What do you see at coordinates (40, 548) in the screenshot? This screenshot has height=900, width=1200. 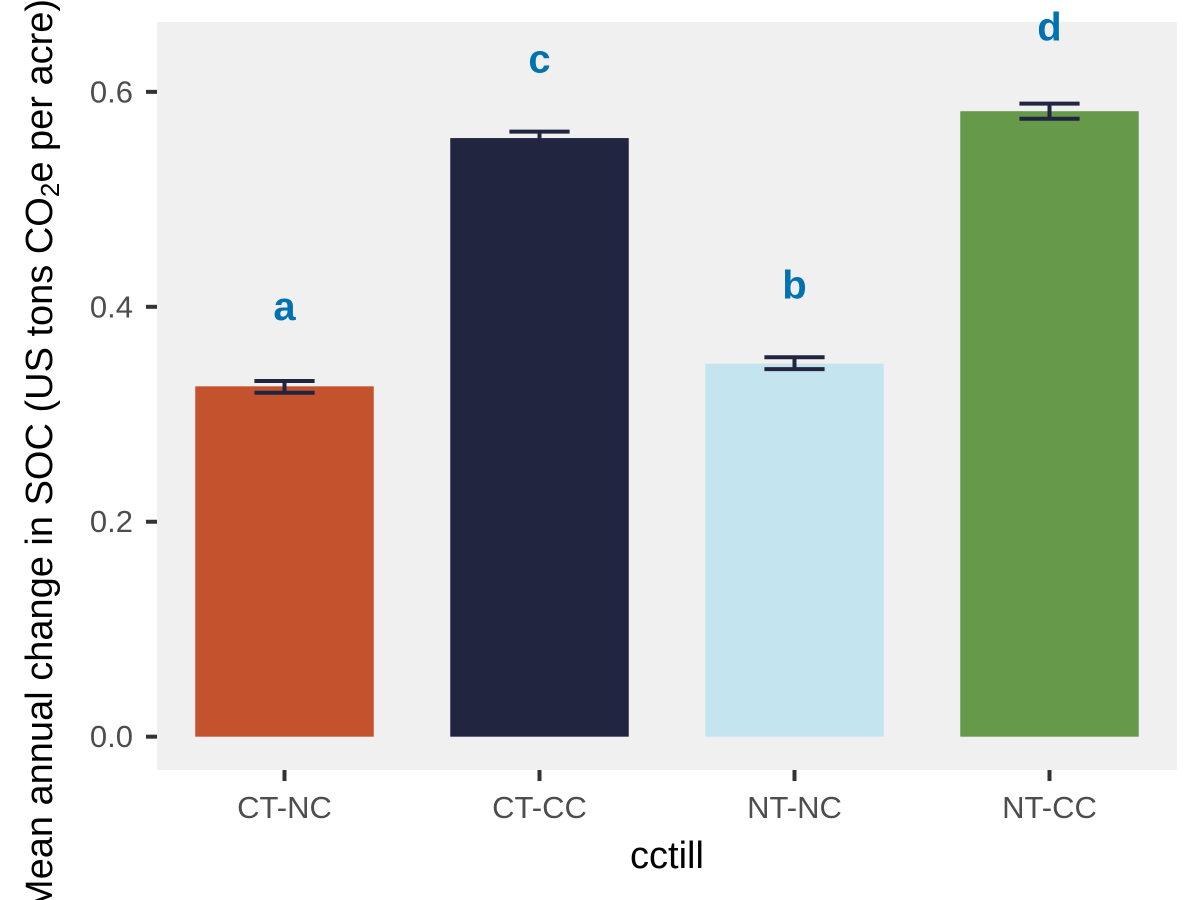 I see `y-axis-title-main: Mean annual change in SOC (US tons CO` at bounding box center [40, 548].